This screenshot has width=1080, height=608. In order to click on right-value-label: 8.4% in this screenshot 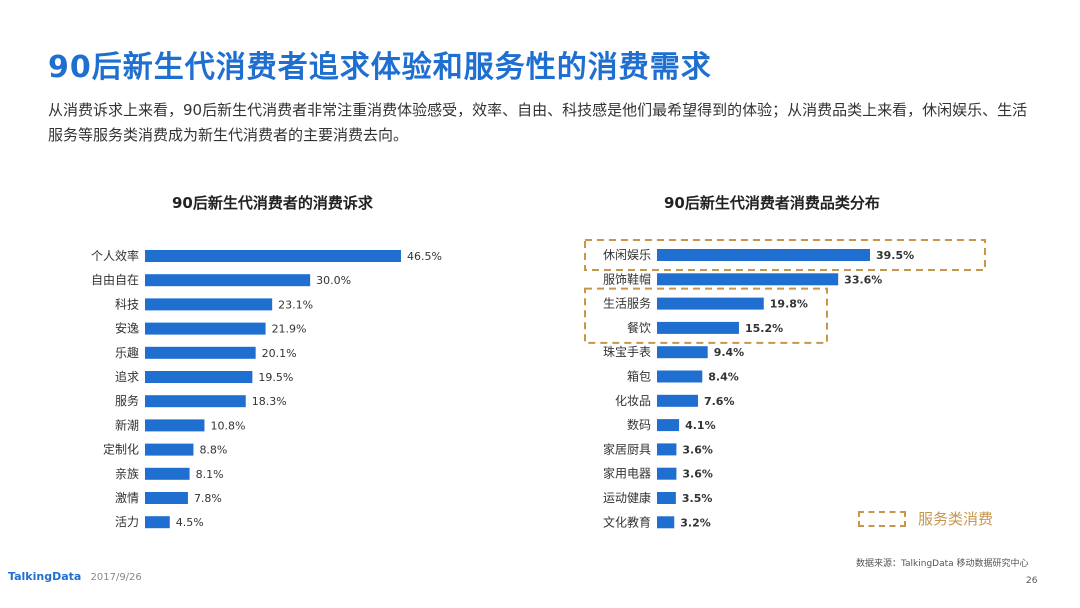, I will do `click(723, 377)`.